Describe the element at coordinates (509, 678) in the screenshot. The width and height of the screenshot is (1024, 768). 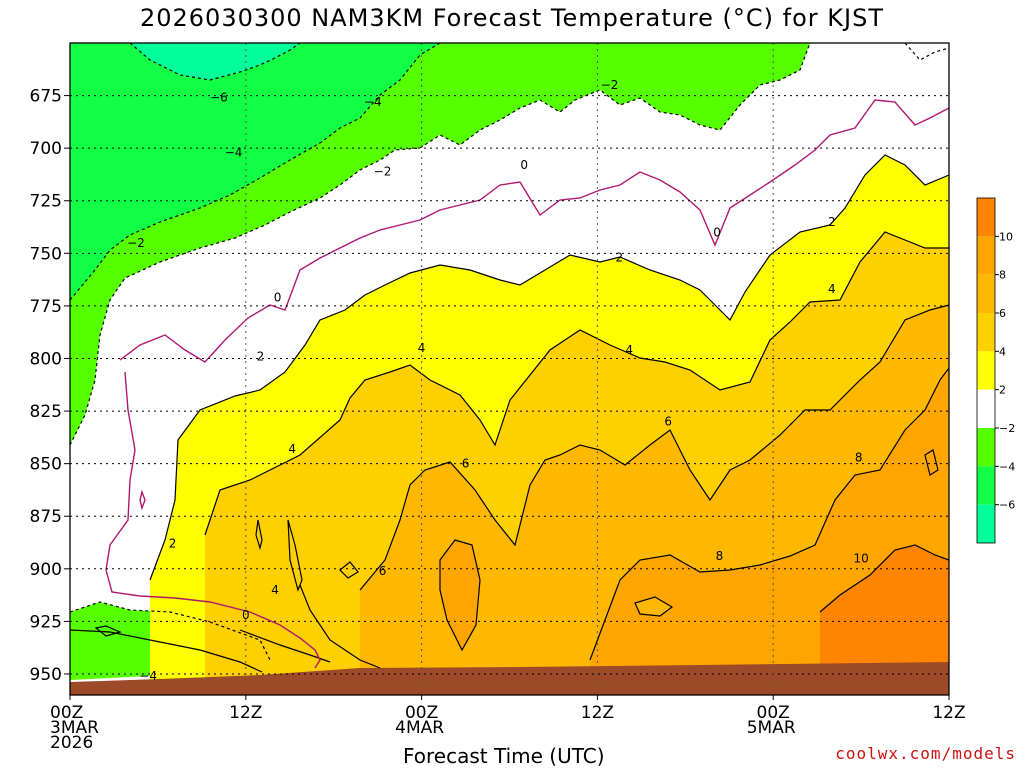
I see `contour-band-ground` at that location.